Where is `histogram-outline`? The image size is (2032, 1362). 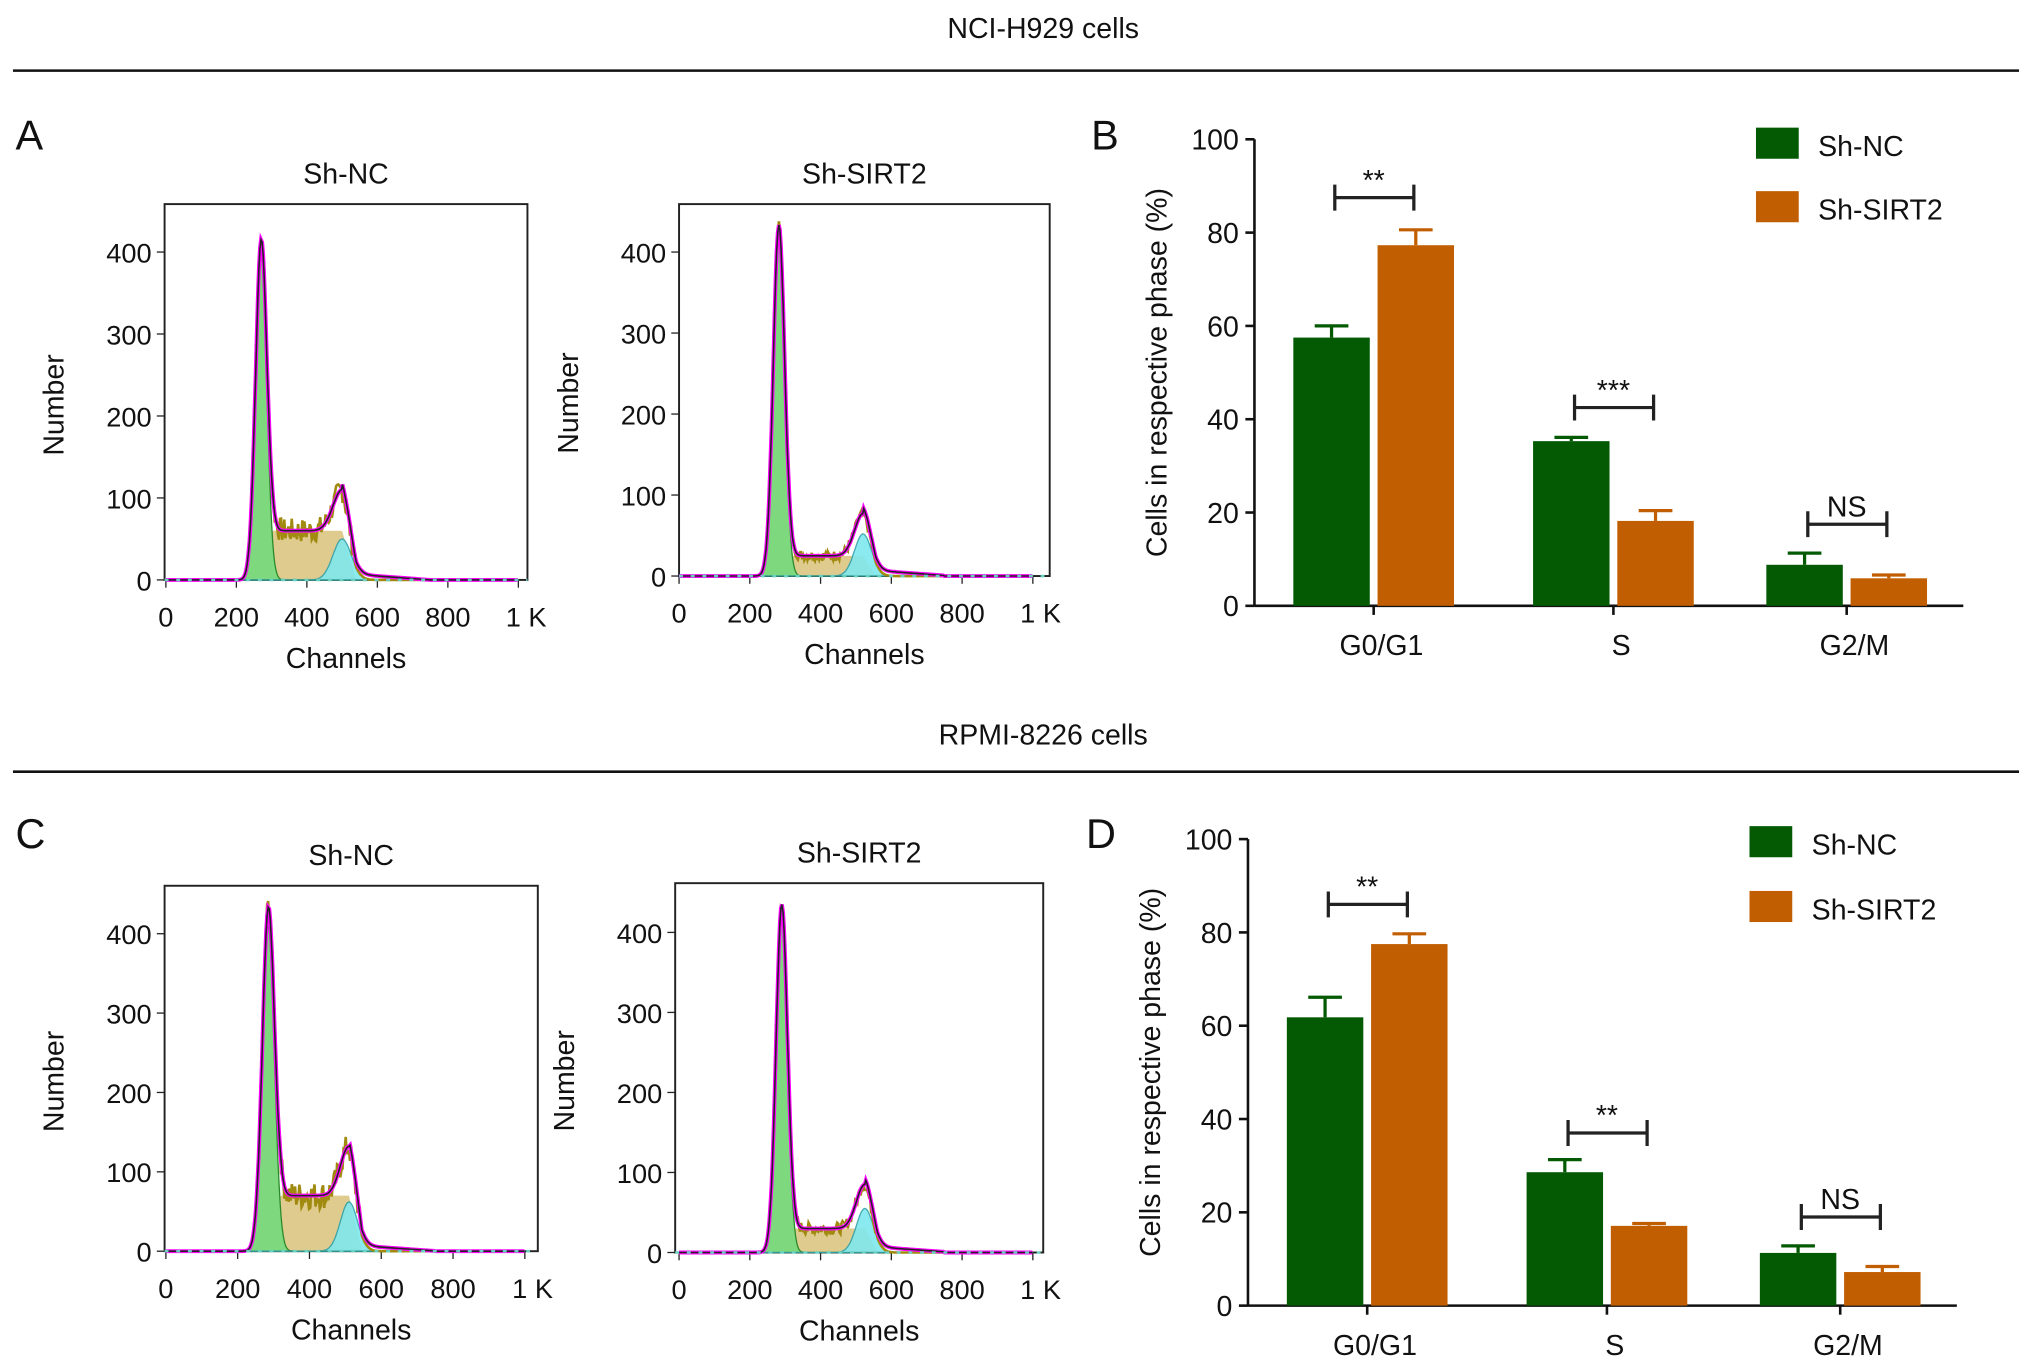 histogram-outline is located at coordinates (856, 1079).